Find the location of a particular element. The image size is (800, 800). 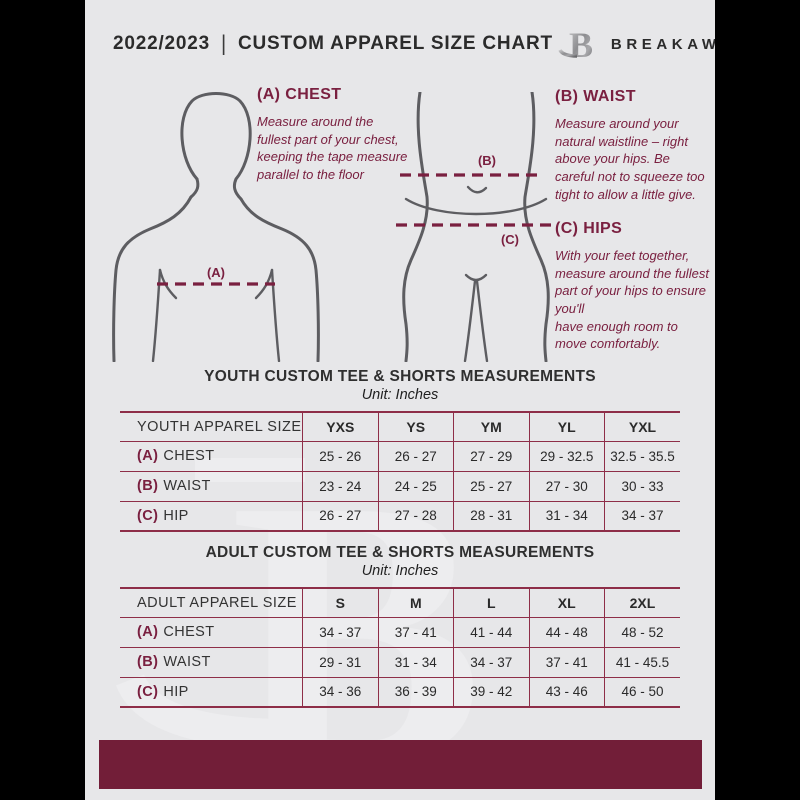

size-header-cell: YOUTH APPAREL SIZE is located at coordinates (219, 426).